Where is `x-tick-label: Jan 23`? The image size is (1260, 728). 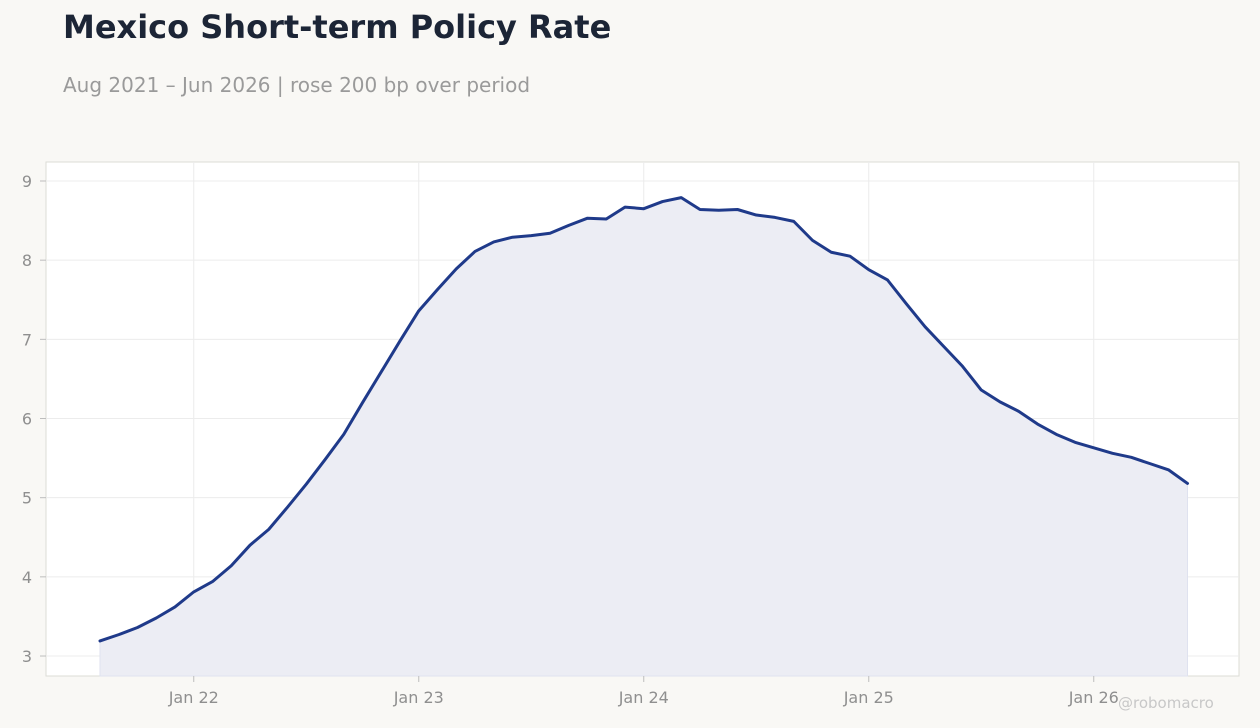 x-tick-label: Jan 23 is located at coordinates (418, 697).